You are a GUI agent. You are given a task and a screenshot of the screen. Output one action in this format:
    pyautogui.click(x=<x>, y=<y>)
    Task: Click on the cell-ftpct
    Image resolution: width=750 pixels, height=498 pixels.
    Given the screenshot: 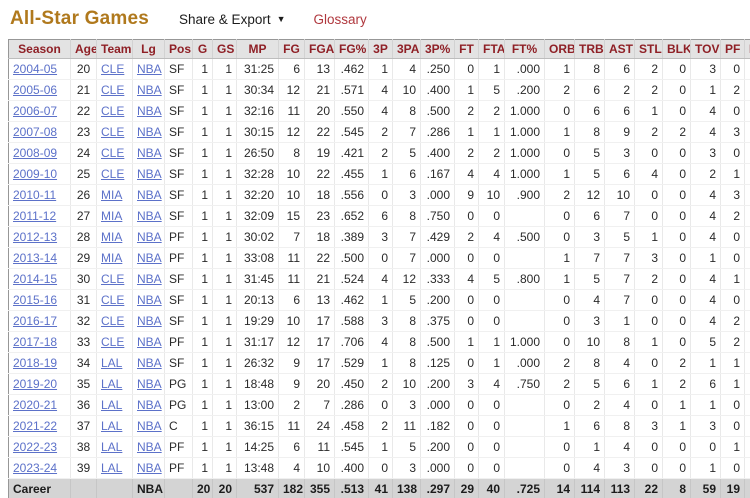 What is the action you would take?
    pyautogui.click(x=524, y=468)
    